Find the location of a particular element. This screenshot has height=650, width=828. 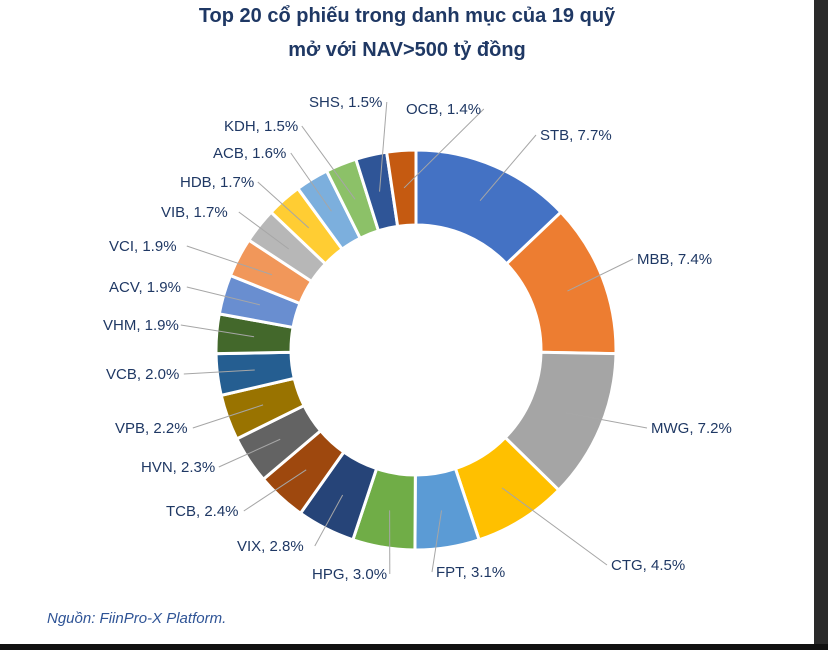

leader-line-ocb is located at coordinates (444, 148).